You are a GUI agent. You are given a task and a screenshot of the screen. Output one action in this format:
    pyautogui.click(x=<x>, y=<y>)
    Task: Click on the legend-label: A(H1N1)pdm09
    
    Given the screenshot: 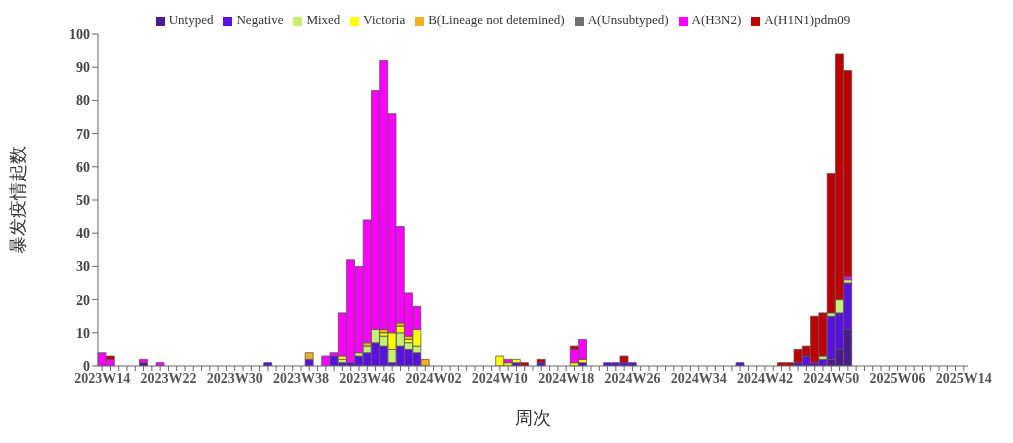 What is the action you would take?
    pyautogui.click(x=807, y=19)
    